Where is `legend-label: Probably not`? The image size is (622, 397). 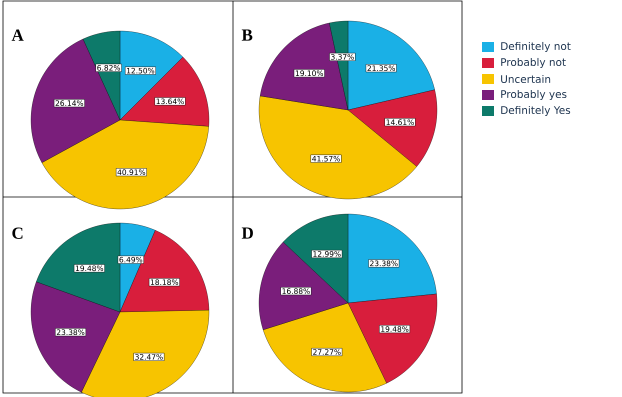 legend-label: Probably not is located at coordinates (533, 63).